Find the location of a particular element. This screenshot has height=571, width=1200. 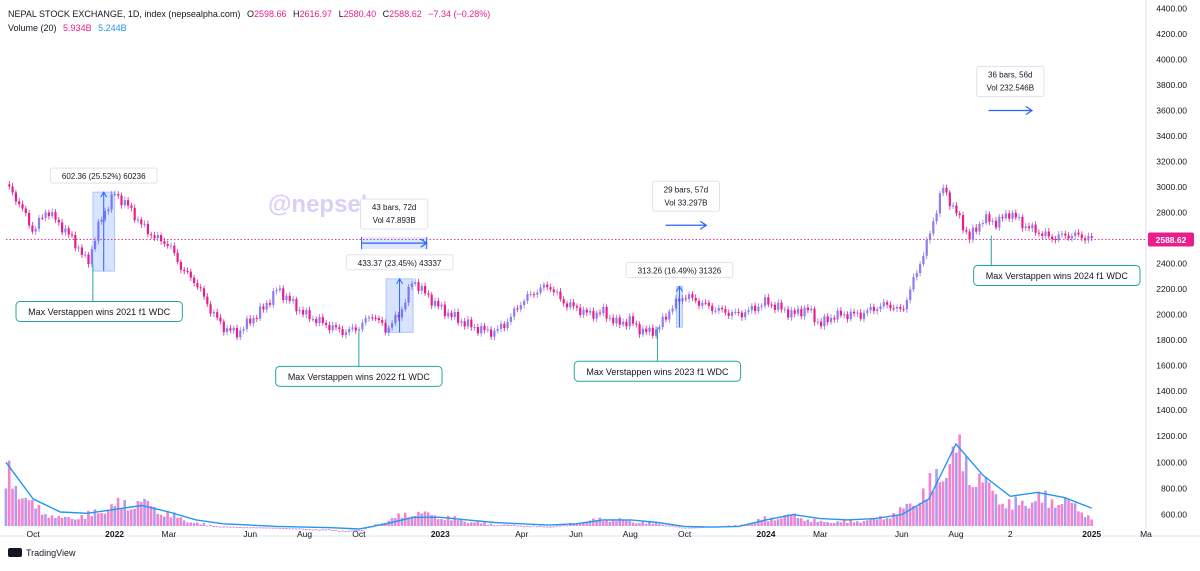

tradingview-logo-icon is located at coordinates (15, 552).